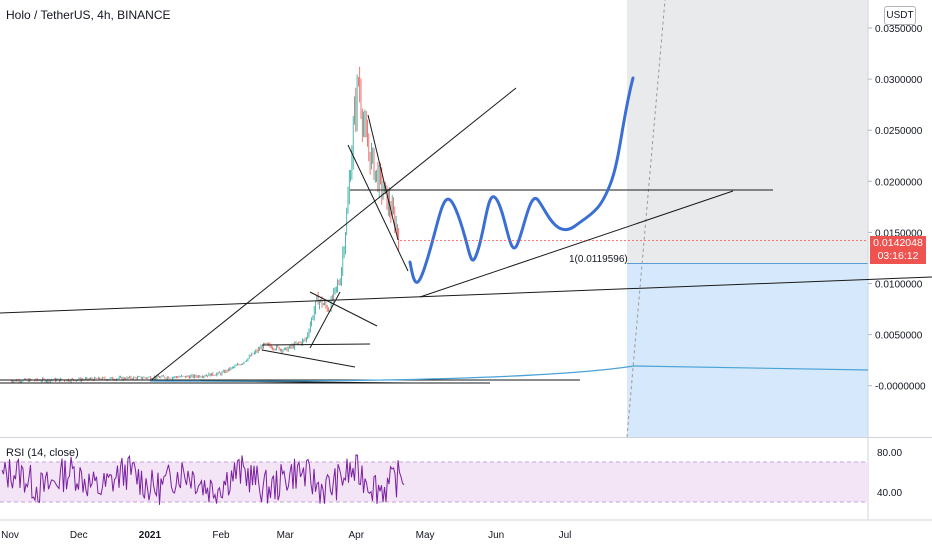 The width and height of the screenshot is (932, 550). Describe the element at coordinates (889, 453) in the screenshot. I see `rsi-tick-label: 80.00` at that location.